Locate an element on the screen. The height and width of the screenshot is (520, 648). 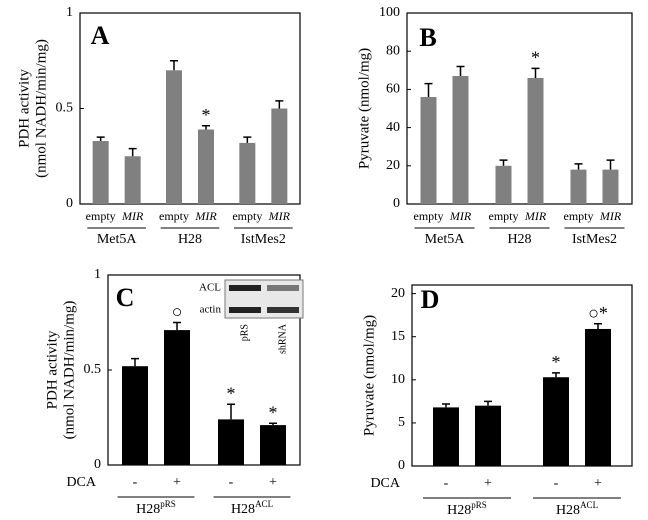
significance-marker: ○* is located at coordinates (598, 313).